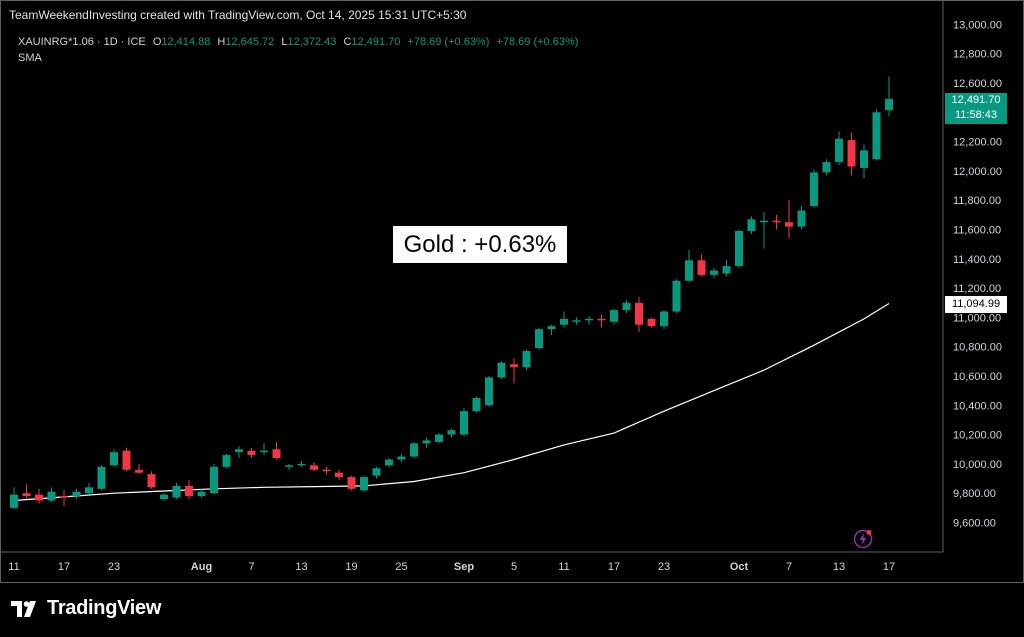 This screenshot has width=1024, height=637. I want to click on x-tick-label: 25, so click(401, 567).